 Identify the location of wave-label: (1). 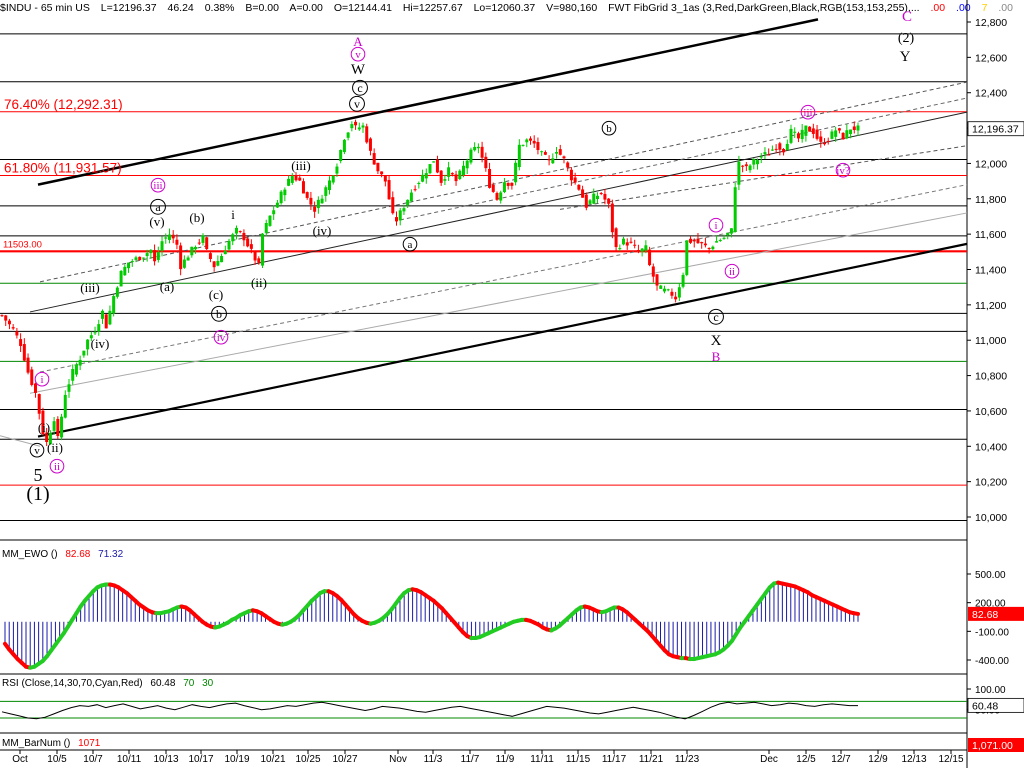
(37, 494).